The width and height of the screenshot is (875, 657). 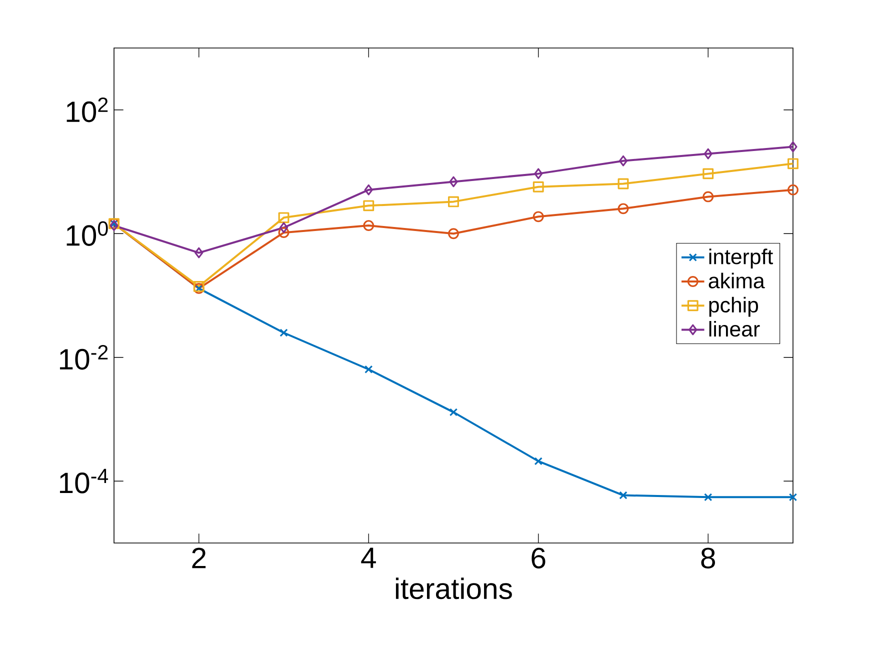 I want to click on y-tick-label: 10$^{-2}$, so click(x=84, y=357).